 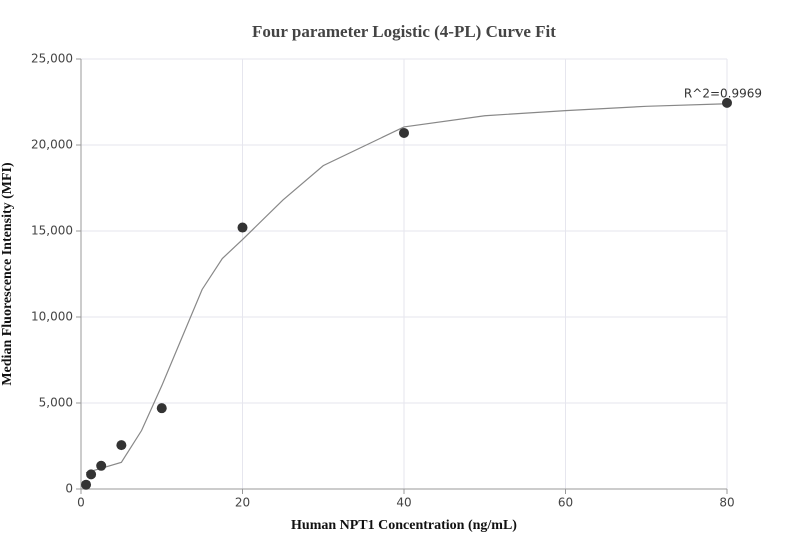 I want to click on y-tick-label: 20,000, so click(x=52, y=145).